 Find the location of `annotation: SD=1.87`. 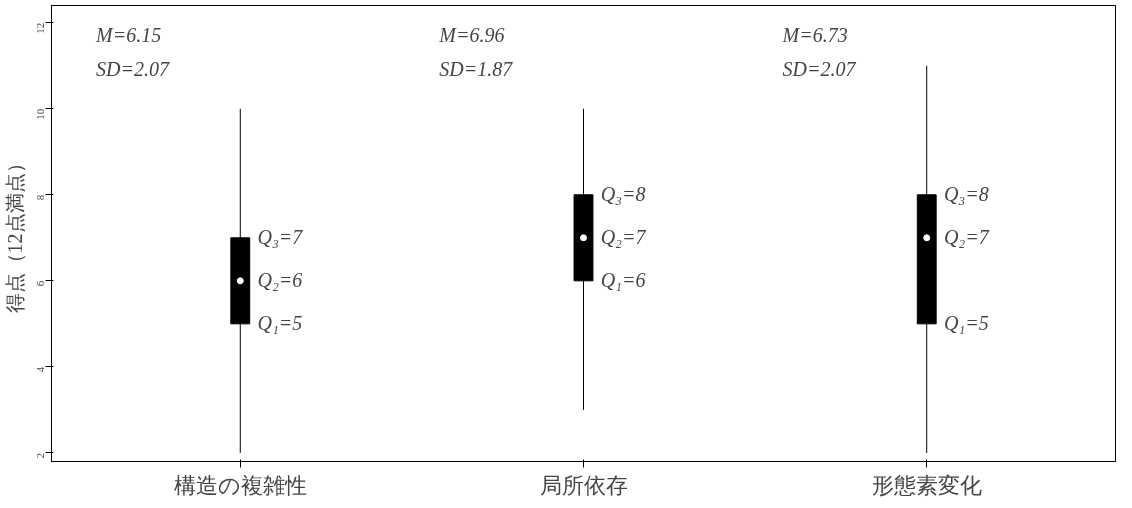

annotation: SD=1.87 is located at coordinates (476, 68).